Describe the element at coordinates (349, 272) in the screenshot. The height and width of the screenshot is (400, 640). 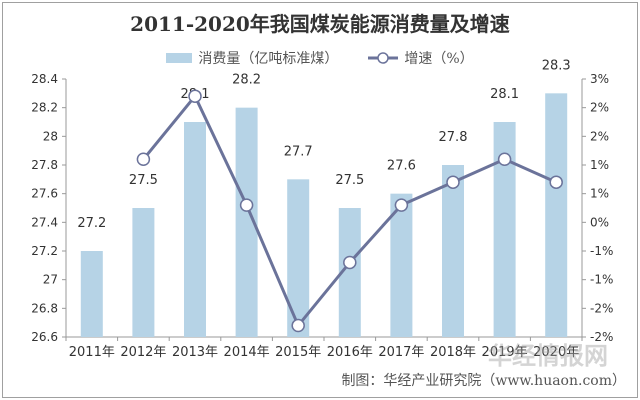
I see `bar-2016年` at that location.